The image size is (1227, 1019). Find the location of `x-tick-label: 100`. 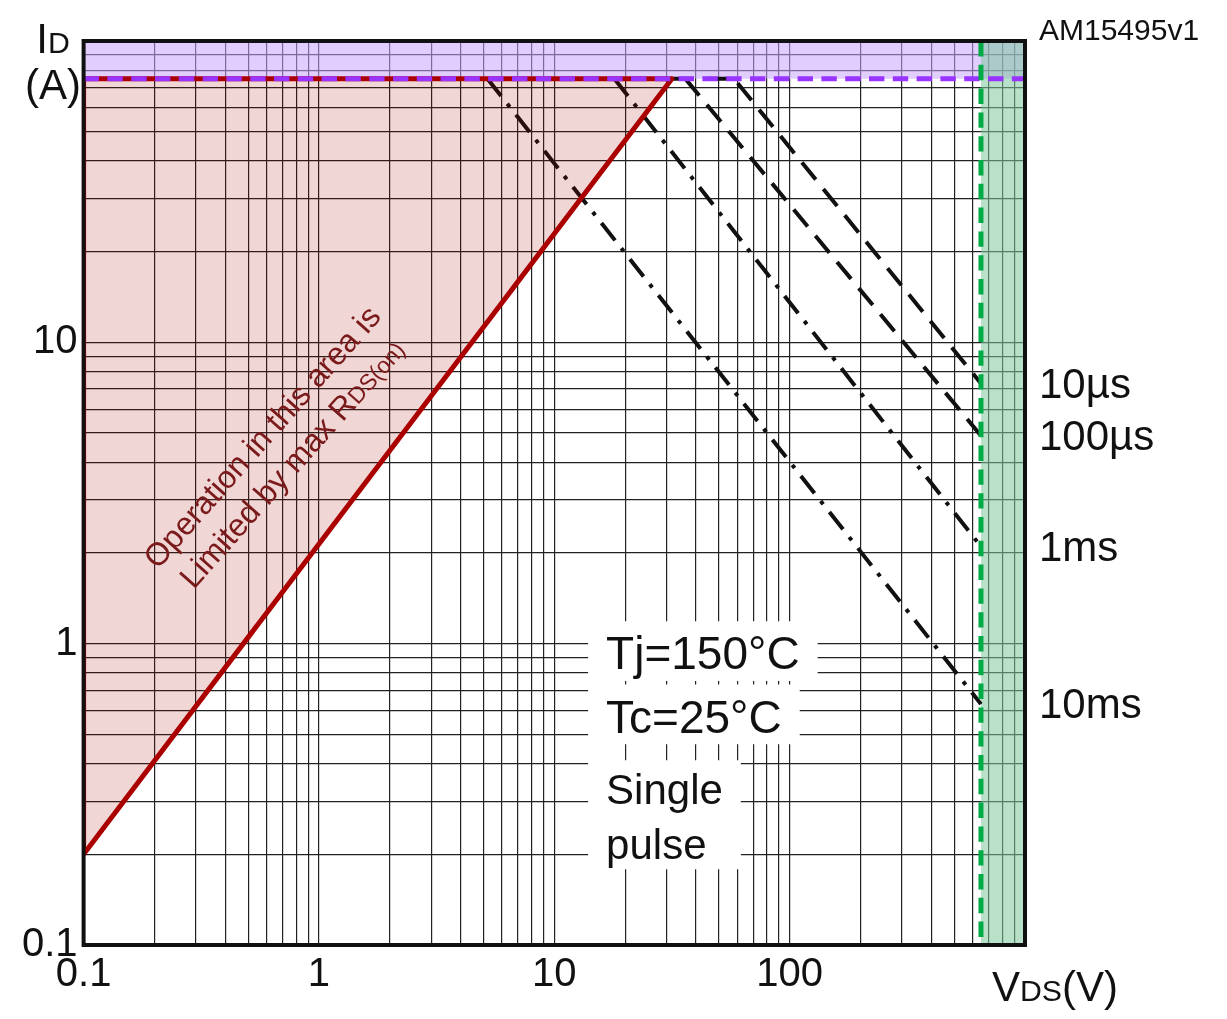

x-tick-label: 100 is located at coordinates (790, 972).